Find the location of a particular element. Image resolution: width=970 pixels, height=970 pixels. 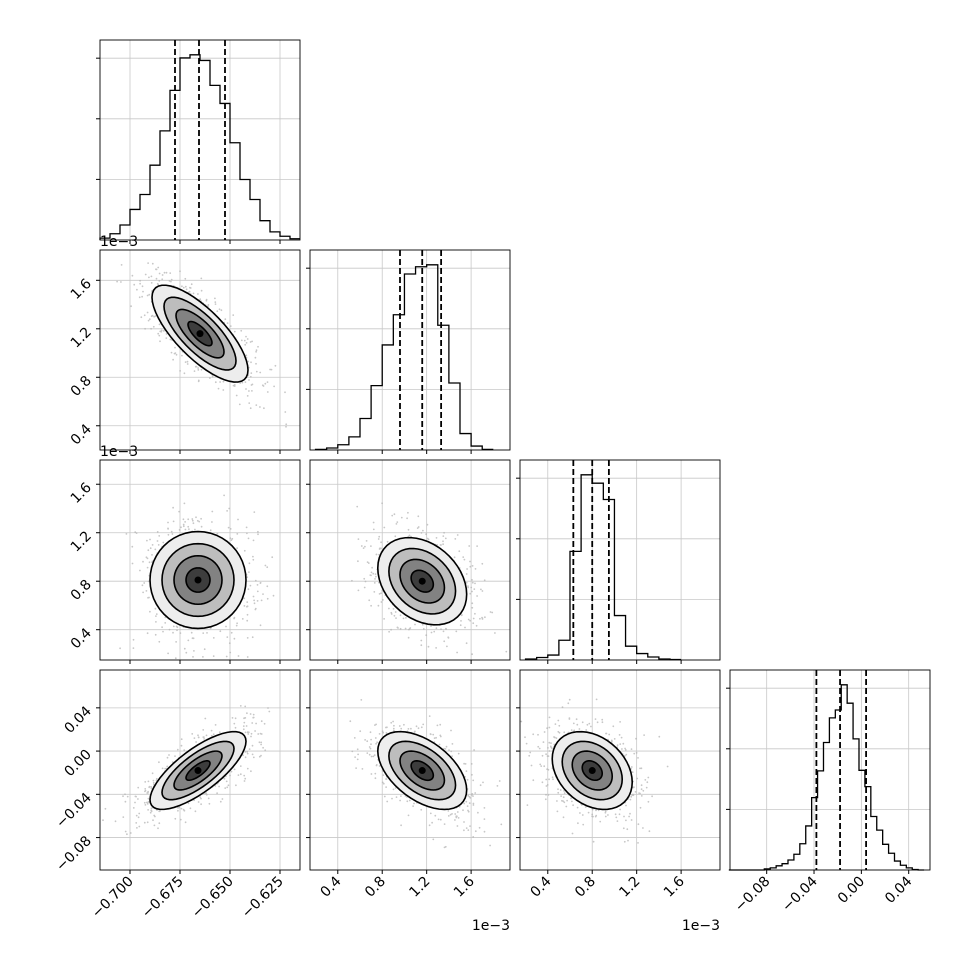

x-tick-label: 0.04 is located at coordinates (898, 889).